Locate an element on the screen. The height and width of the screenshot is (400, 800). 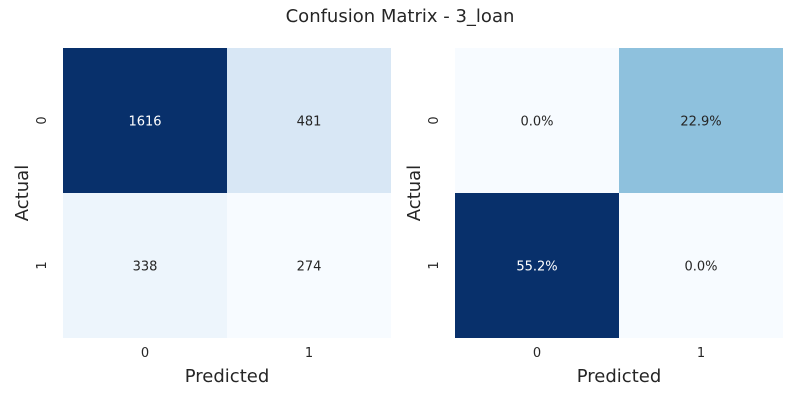
cell-value-label: 338 is located at coordinates (145, 267).